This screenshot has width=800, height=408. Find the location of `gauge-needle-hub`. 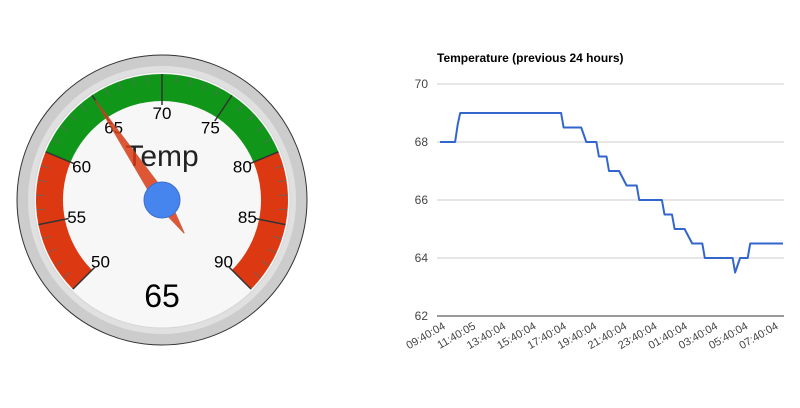

gauge-needle-hub is located at coordinates (162, 200).